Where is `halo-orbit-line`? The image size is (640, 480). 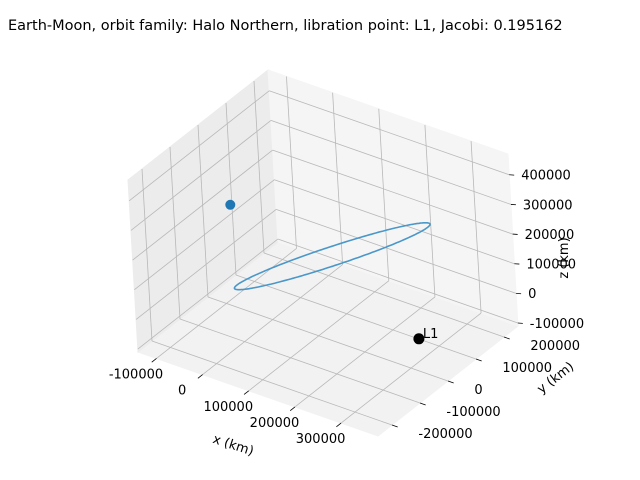 halo-orbit-line is located at coordinates (332, 256).